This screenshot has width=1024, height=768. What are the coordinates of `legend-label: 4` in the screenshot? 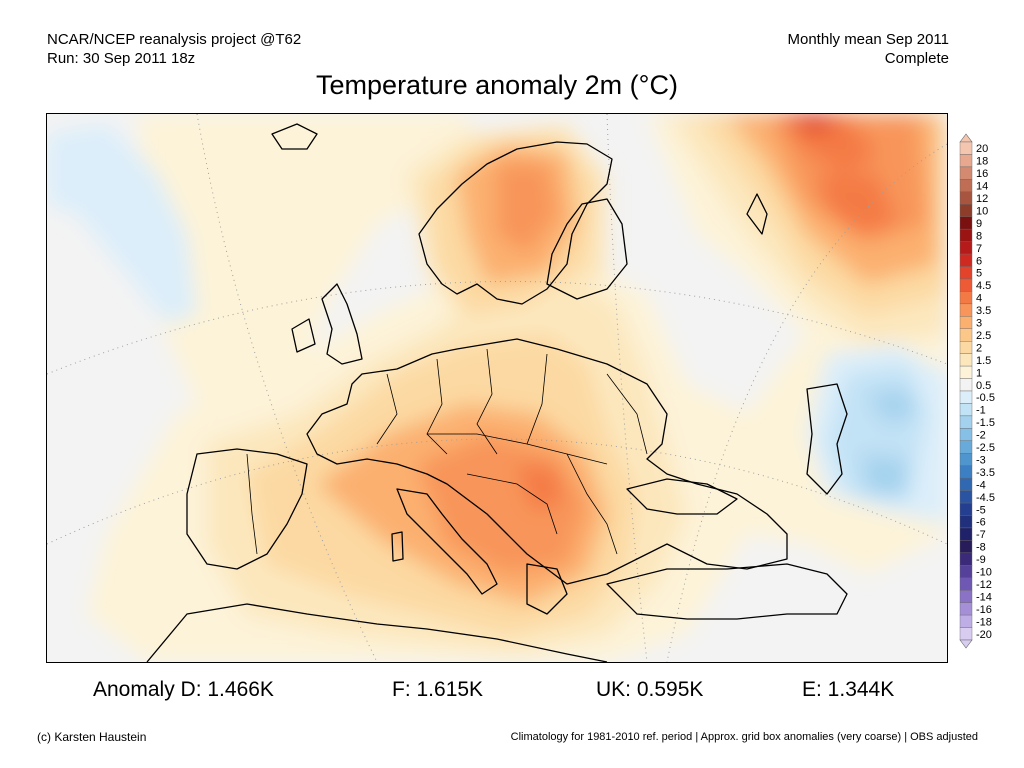 It's located at (979, 299).